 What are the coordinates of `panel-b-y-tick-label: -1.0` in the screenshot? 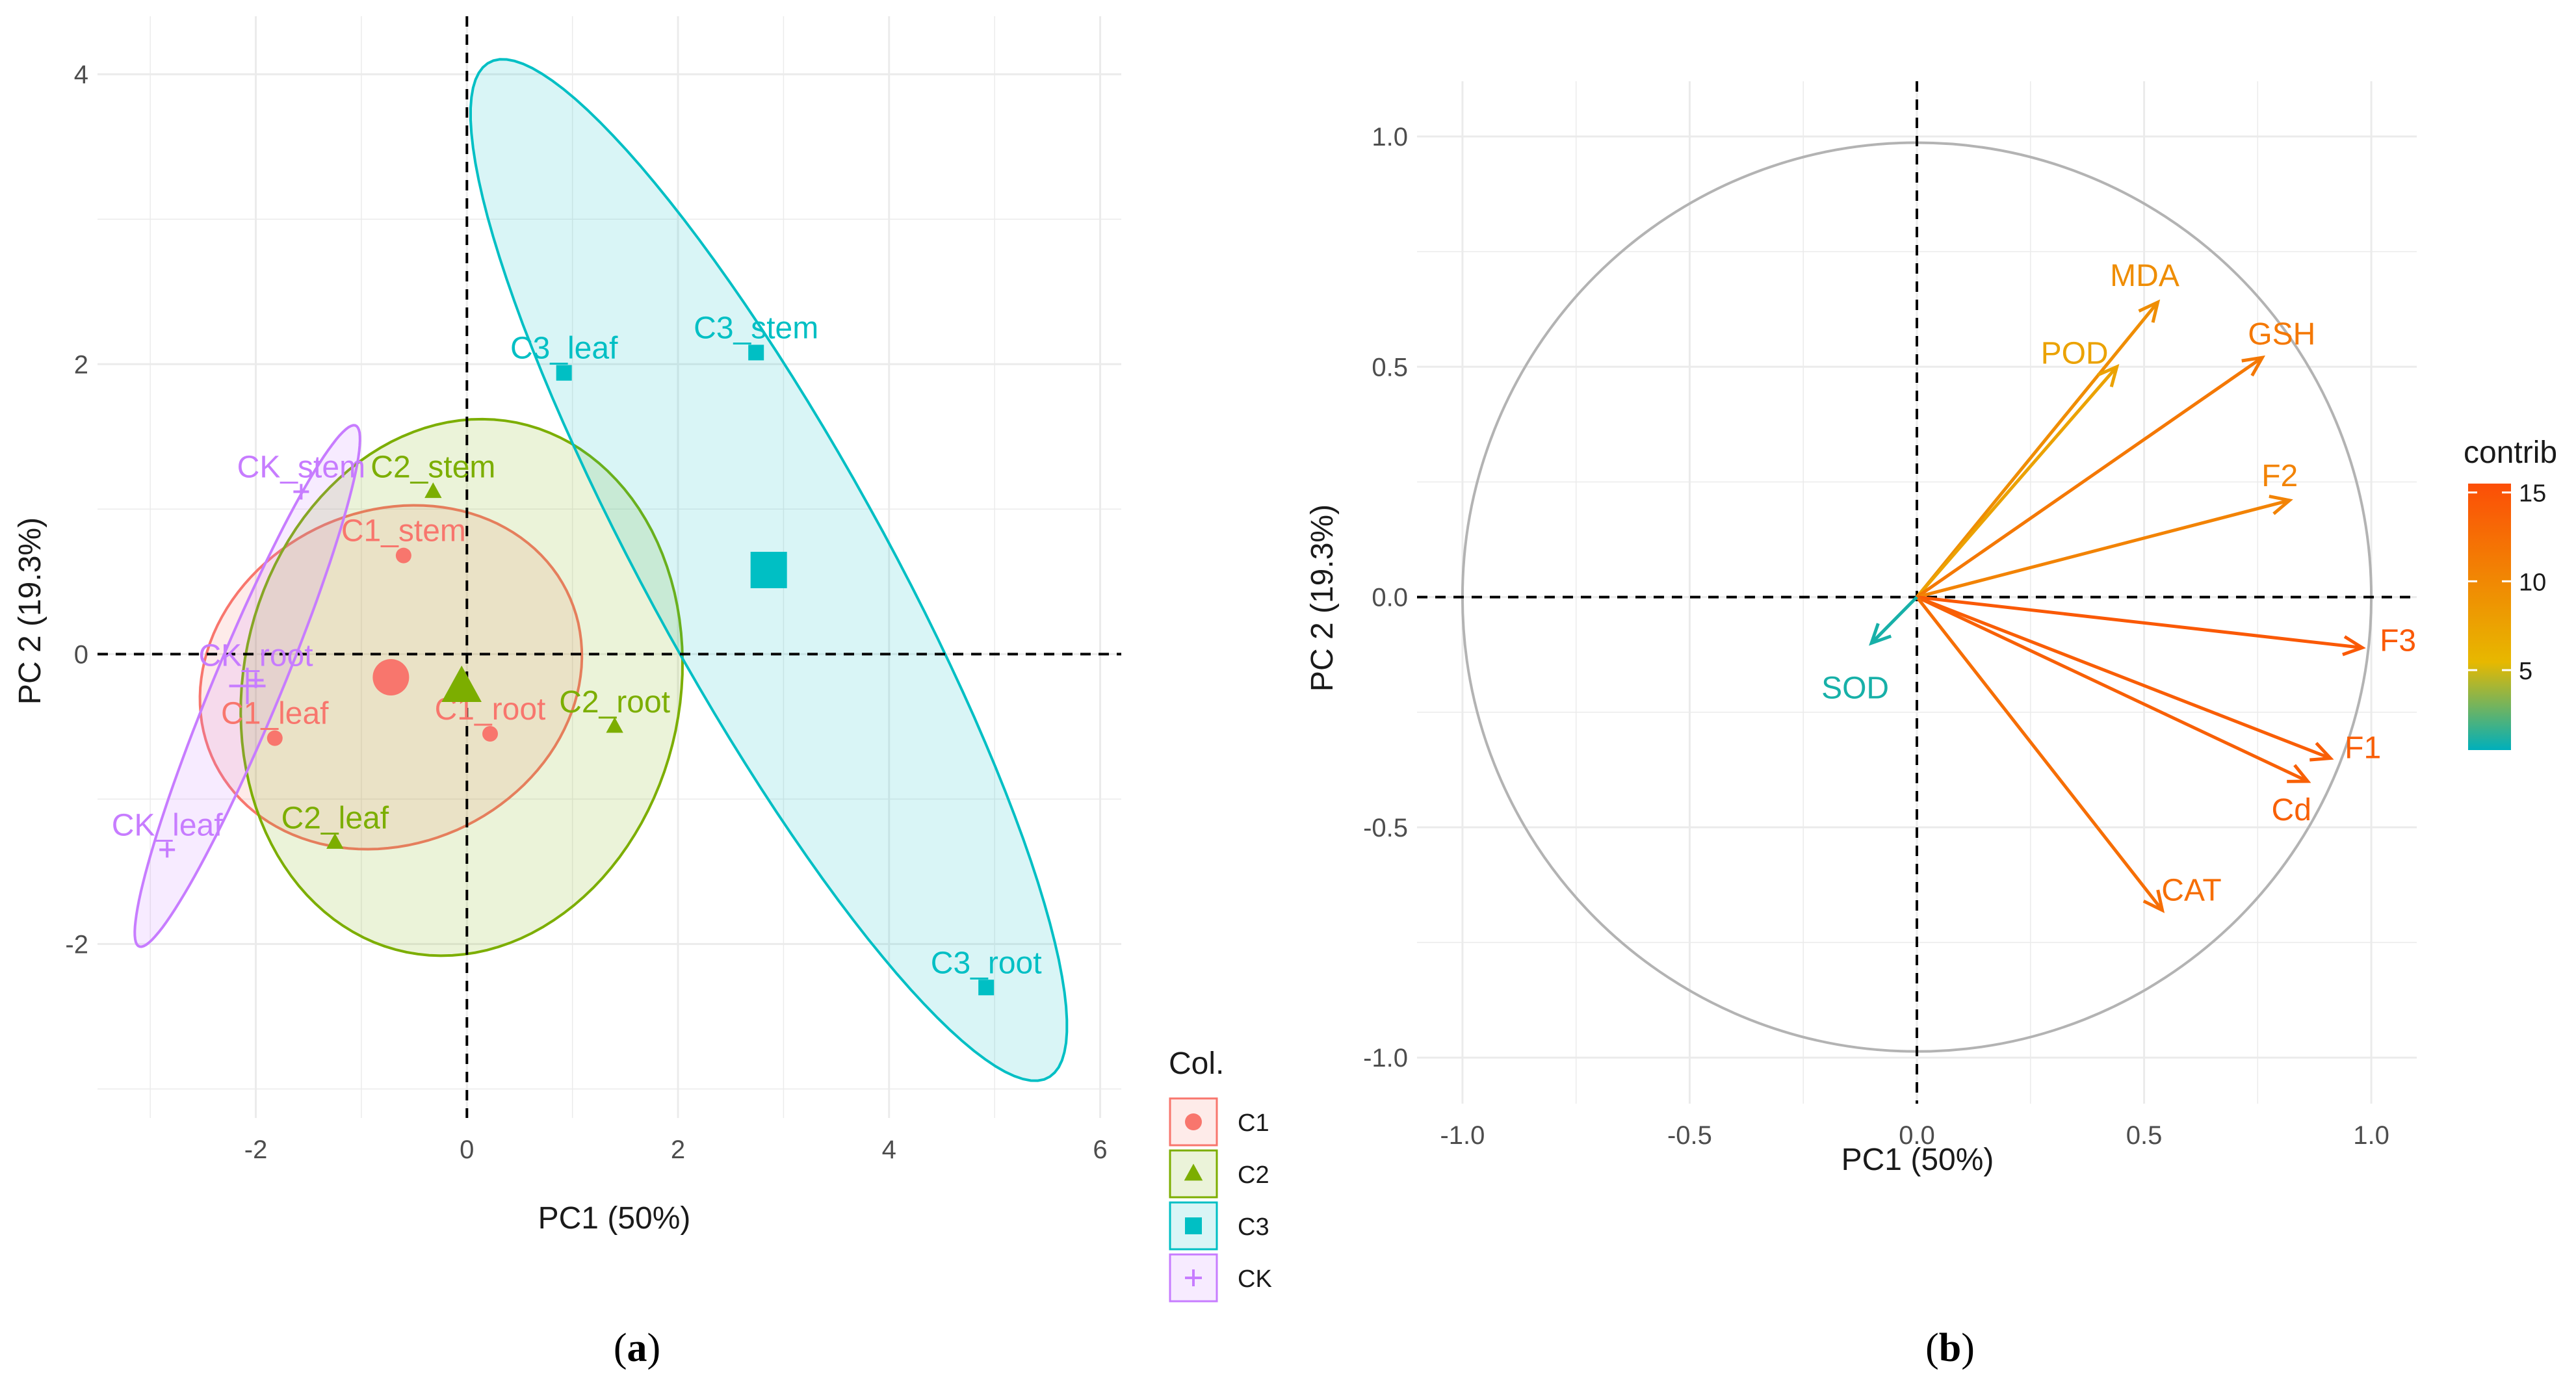 It's located at (1385, 1058).